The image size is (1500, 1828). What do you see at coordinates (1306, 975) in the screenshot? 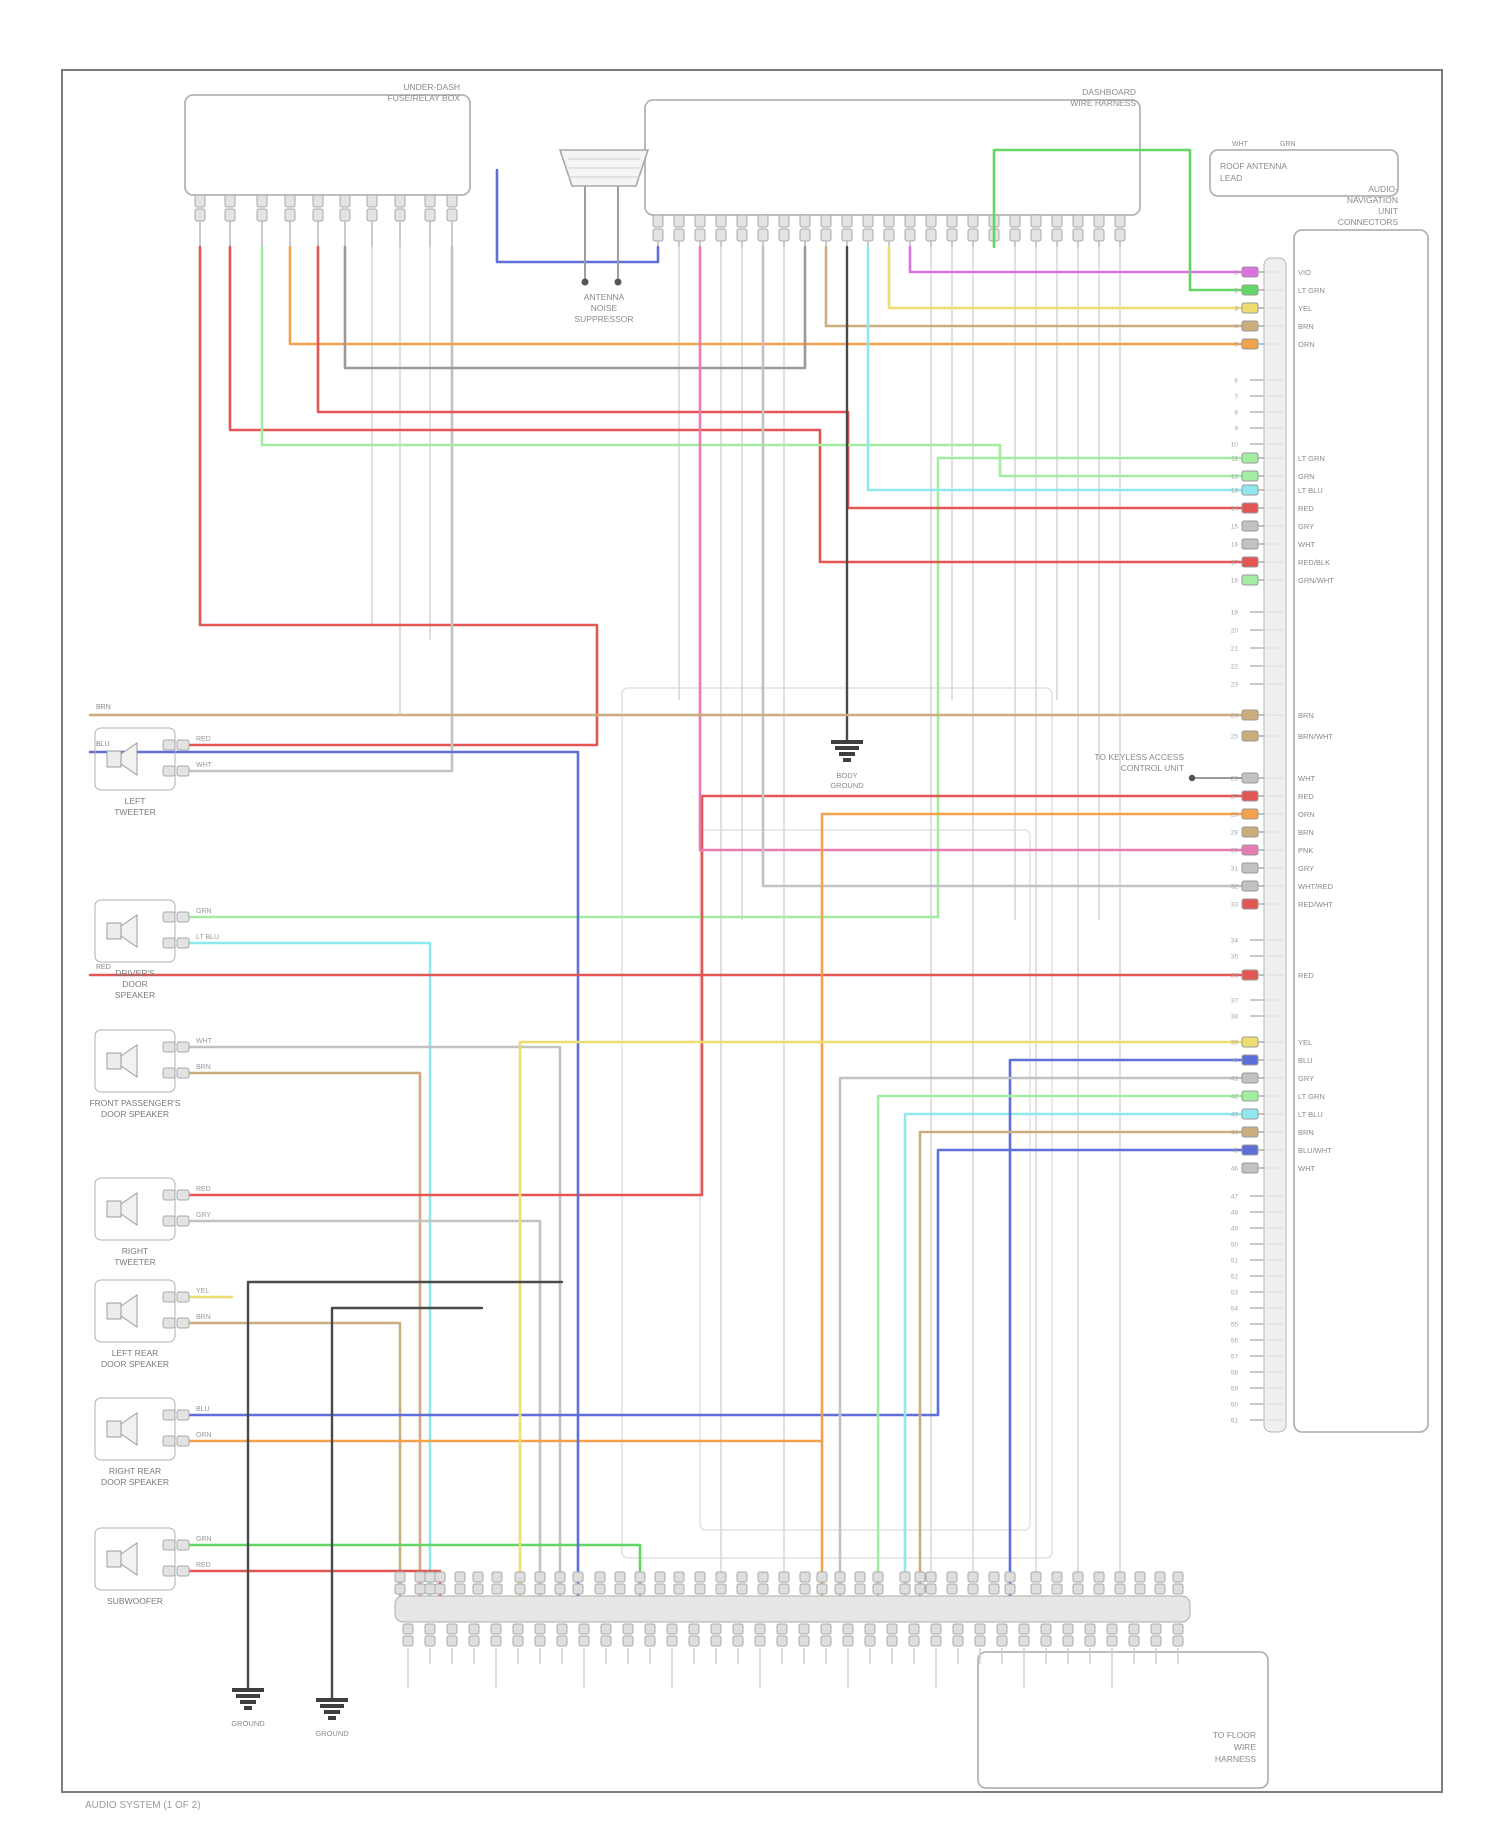
I see `pin-label: RED` at bounding box center [1306, 975].